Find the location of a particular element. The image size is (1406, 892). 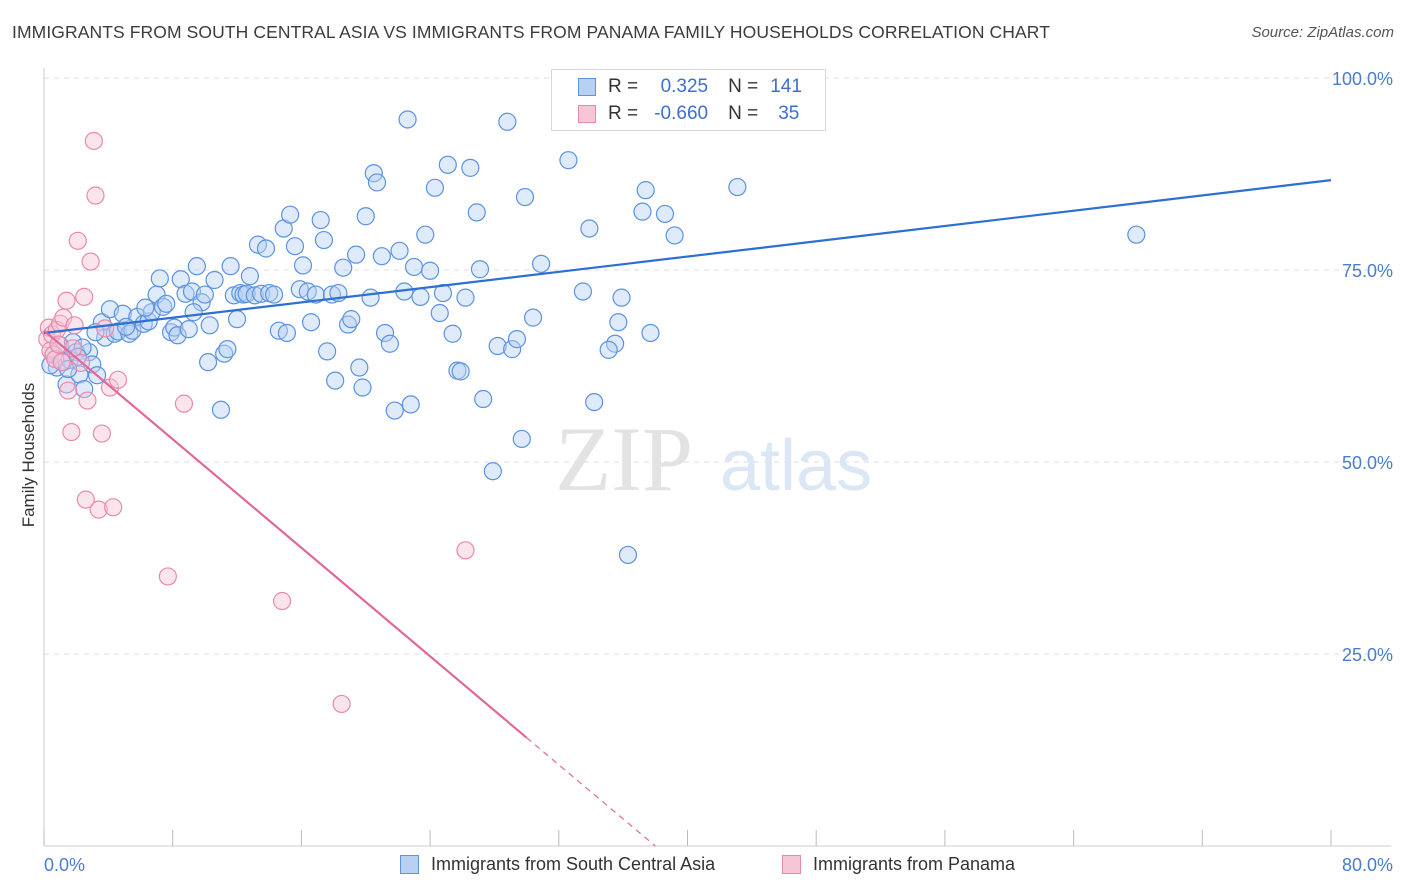

bottom-legend-label: Immigrants from South Central Asia is located at coordinates (573, 863).